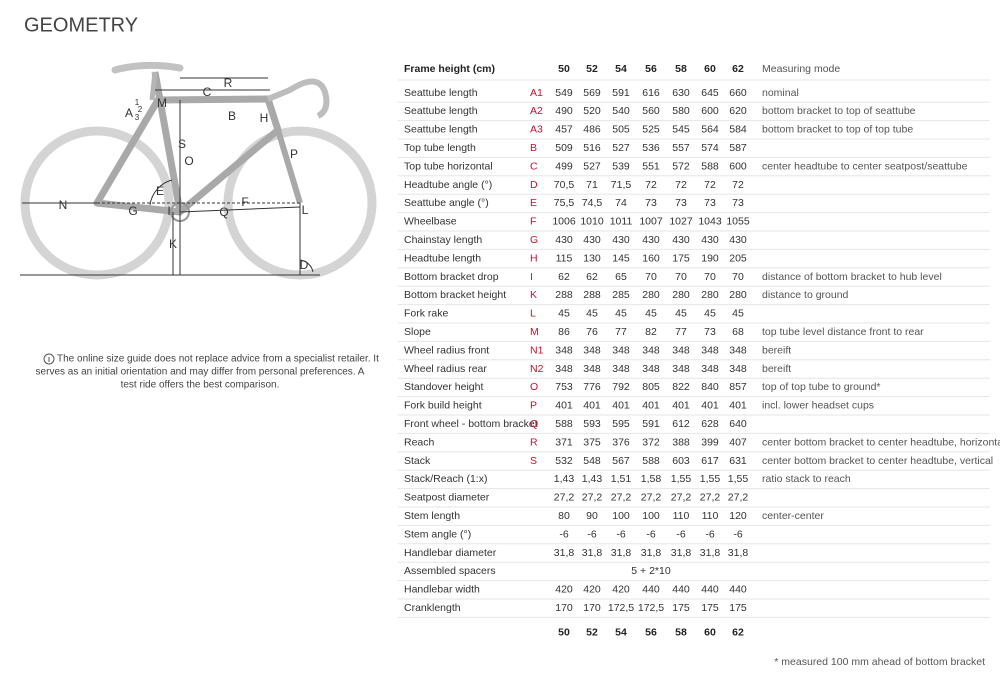 This screenshot has width=1000, height=691. Describe the element at coordinates (228, 83) in the screenshot. I see `diagram-label: R` at that location.